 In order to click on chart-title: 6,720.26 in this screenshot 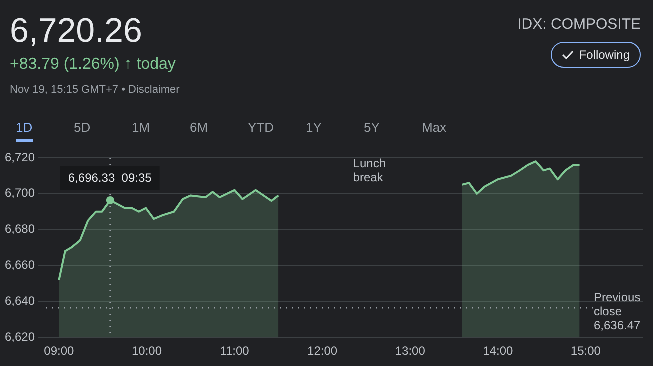, I will do `click(76, 31)`.